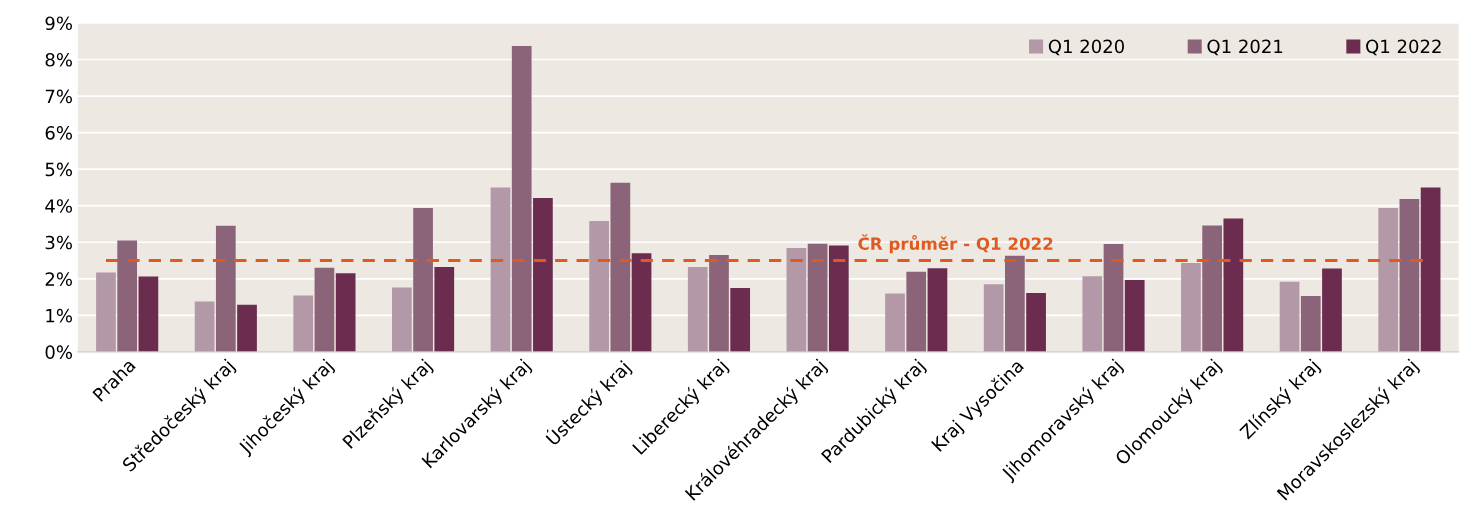 The height and width of the screenshot is (510, 1469). What do you see at coordinates (58, 352) in the screenshot?
I see `y-tick-label: 0%` at bounding box center [58, 352].